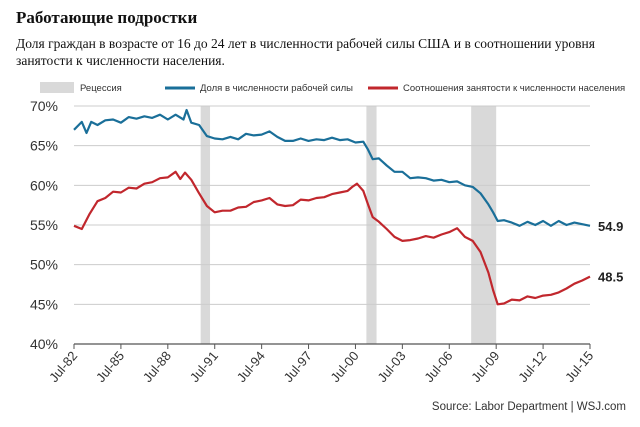 Image resolution: width=640 pixels, height=427 pixels. What do you see at coordinates (157, 366) in the screenshot?
I see `x-tick-label: Jul-88` at bounding box center [157, 366].